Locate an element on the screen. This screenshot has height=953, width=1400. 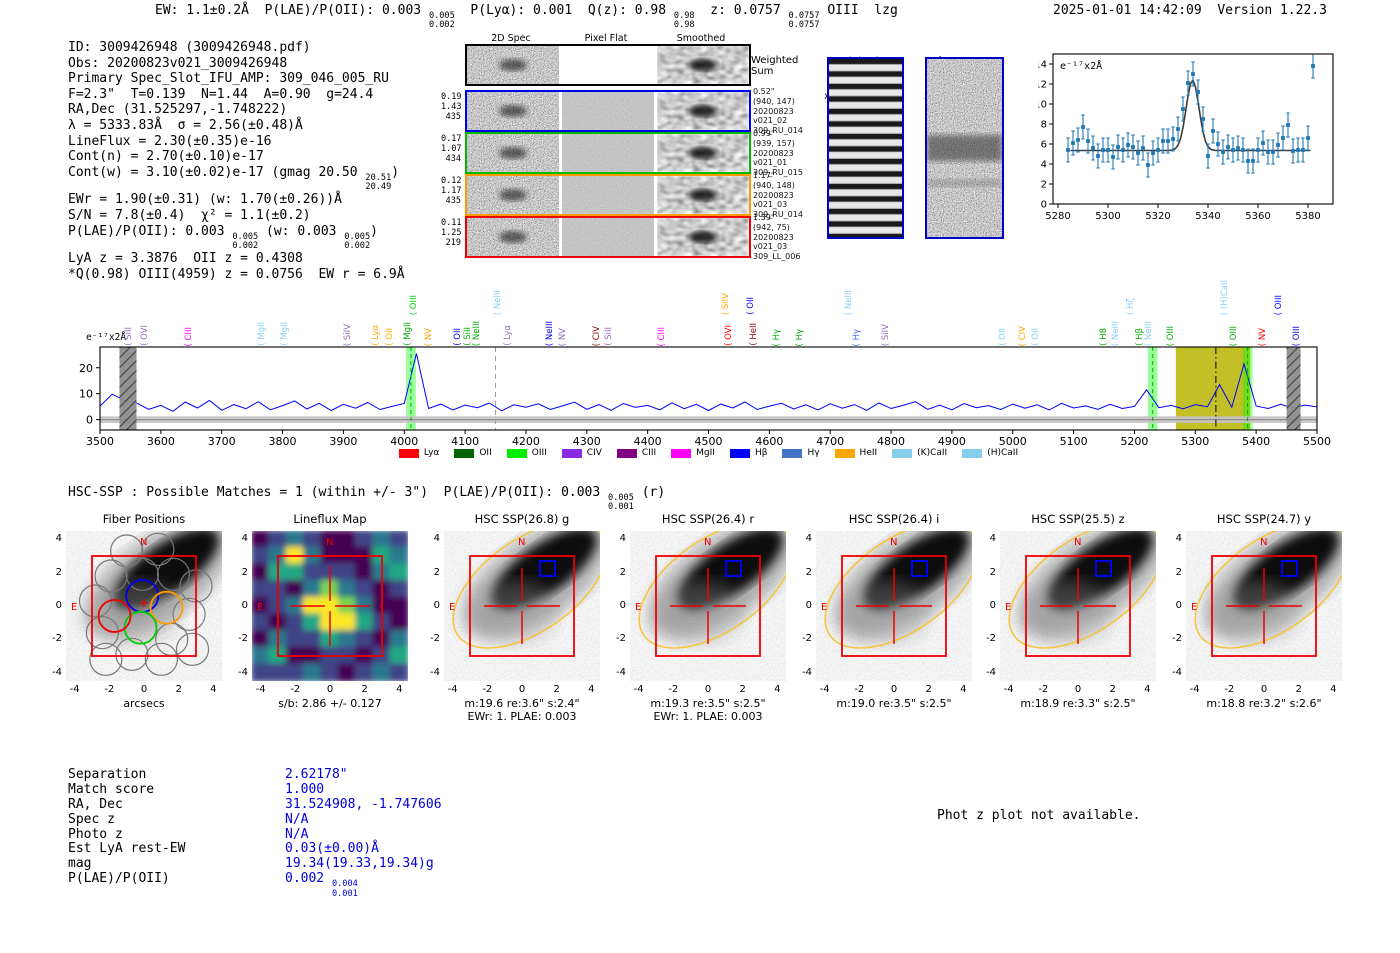
cutout-image-cell is located at coordinates (703, 237).